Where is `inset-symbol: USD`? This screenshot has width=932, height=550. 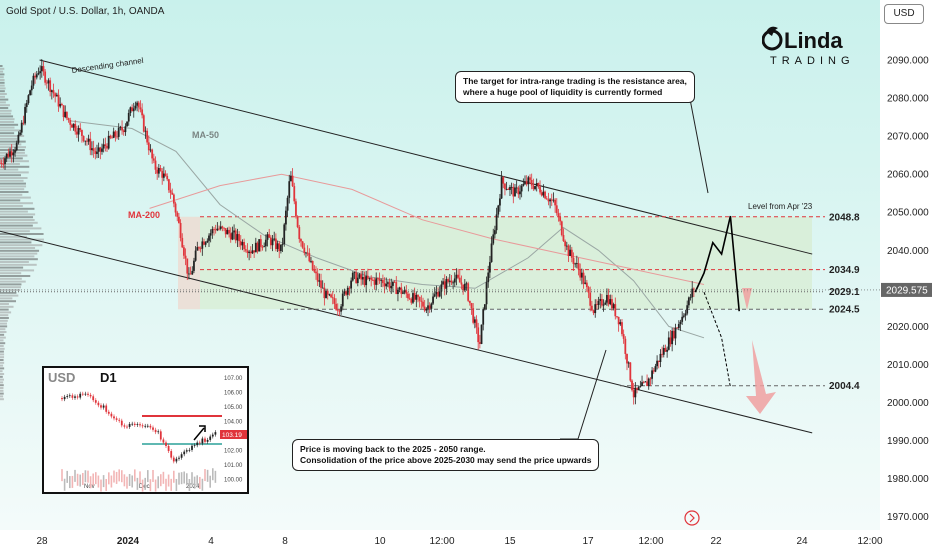
inset-symbol: USD is located at coordinates (61, 377).